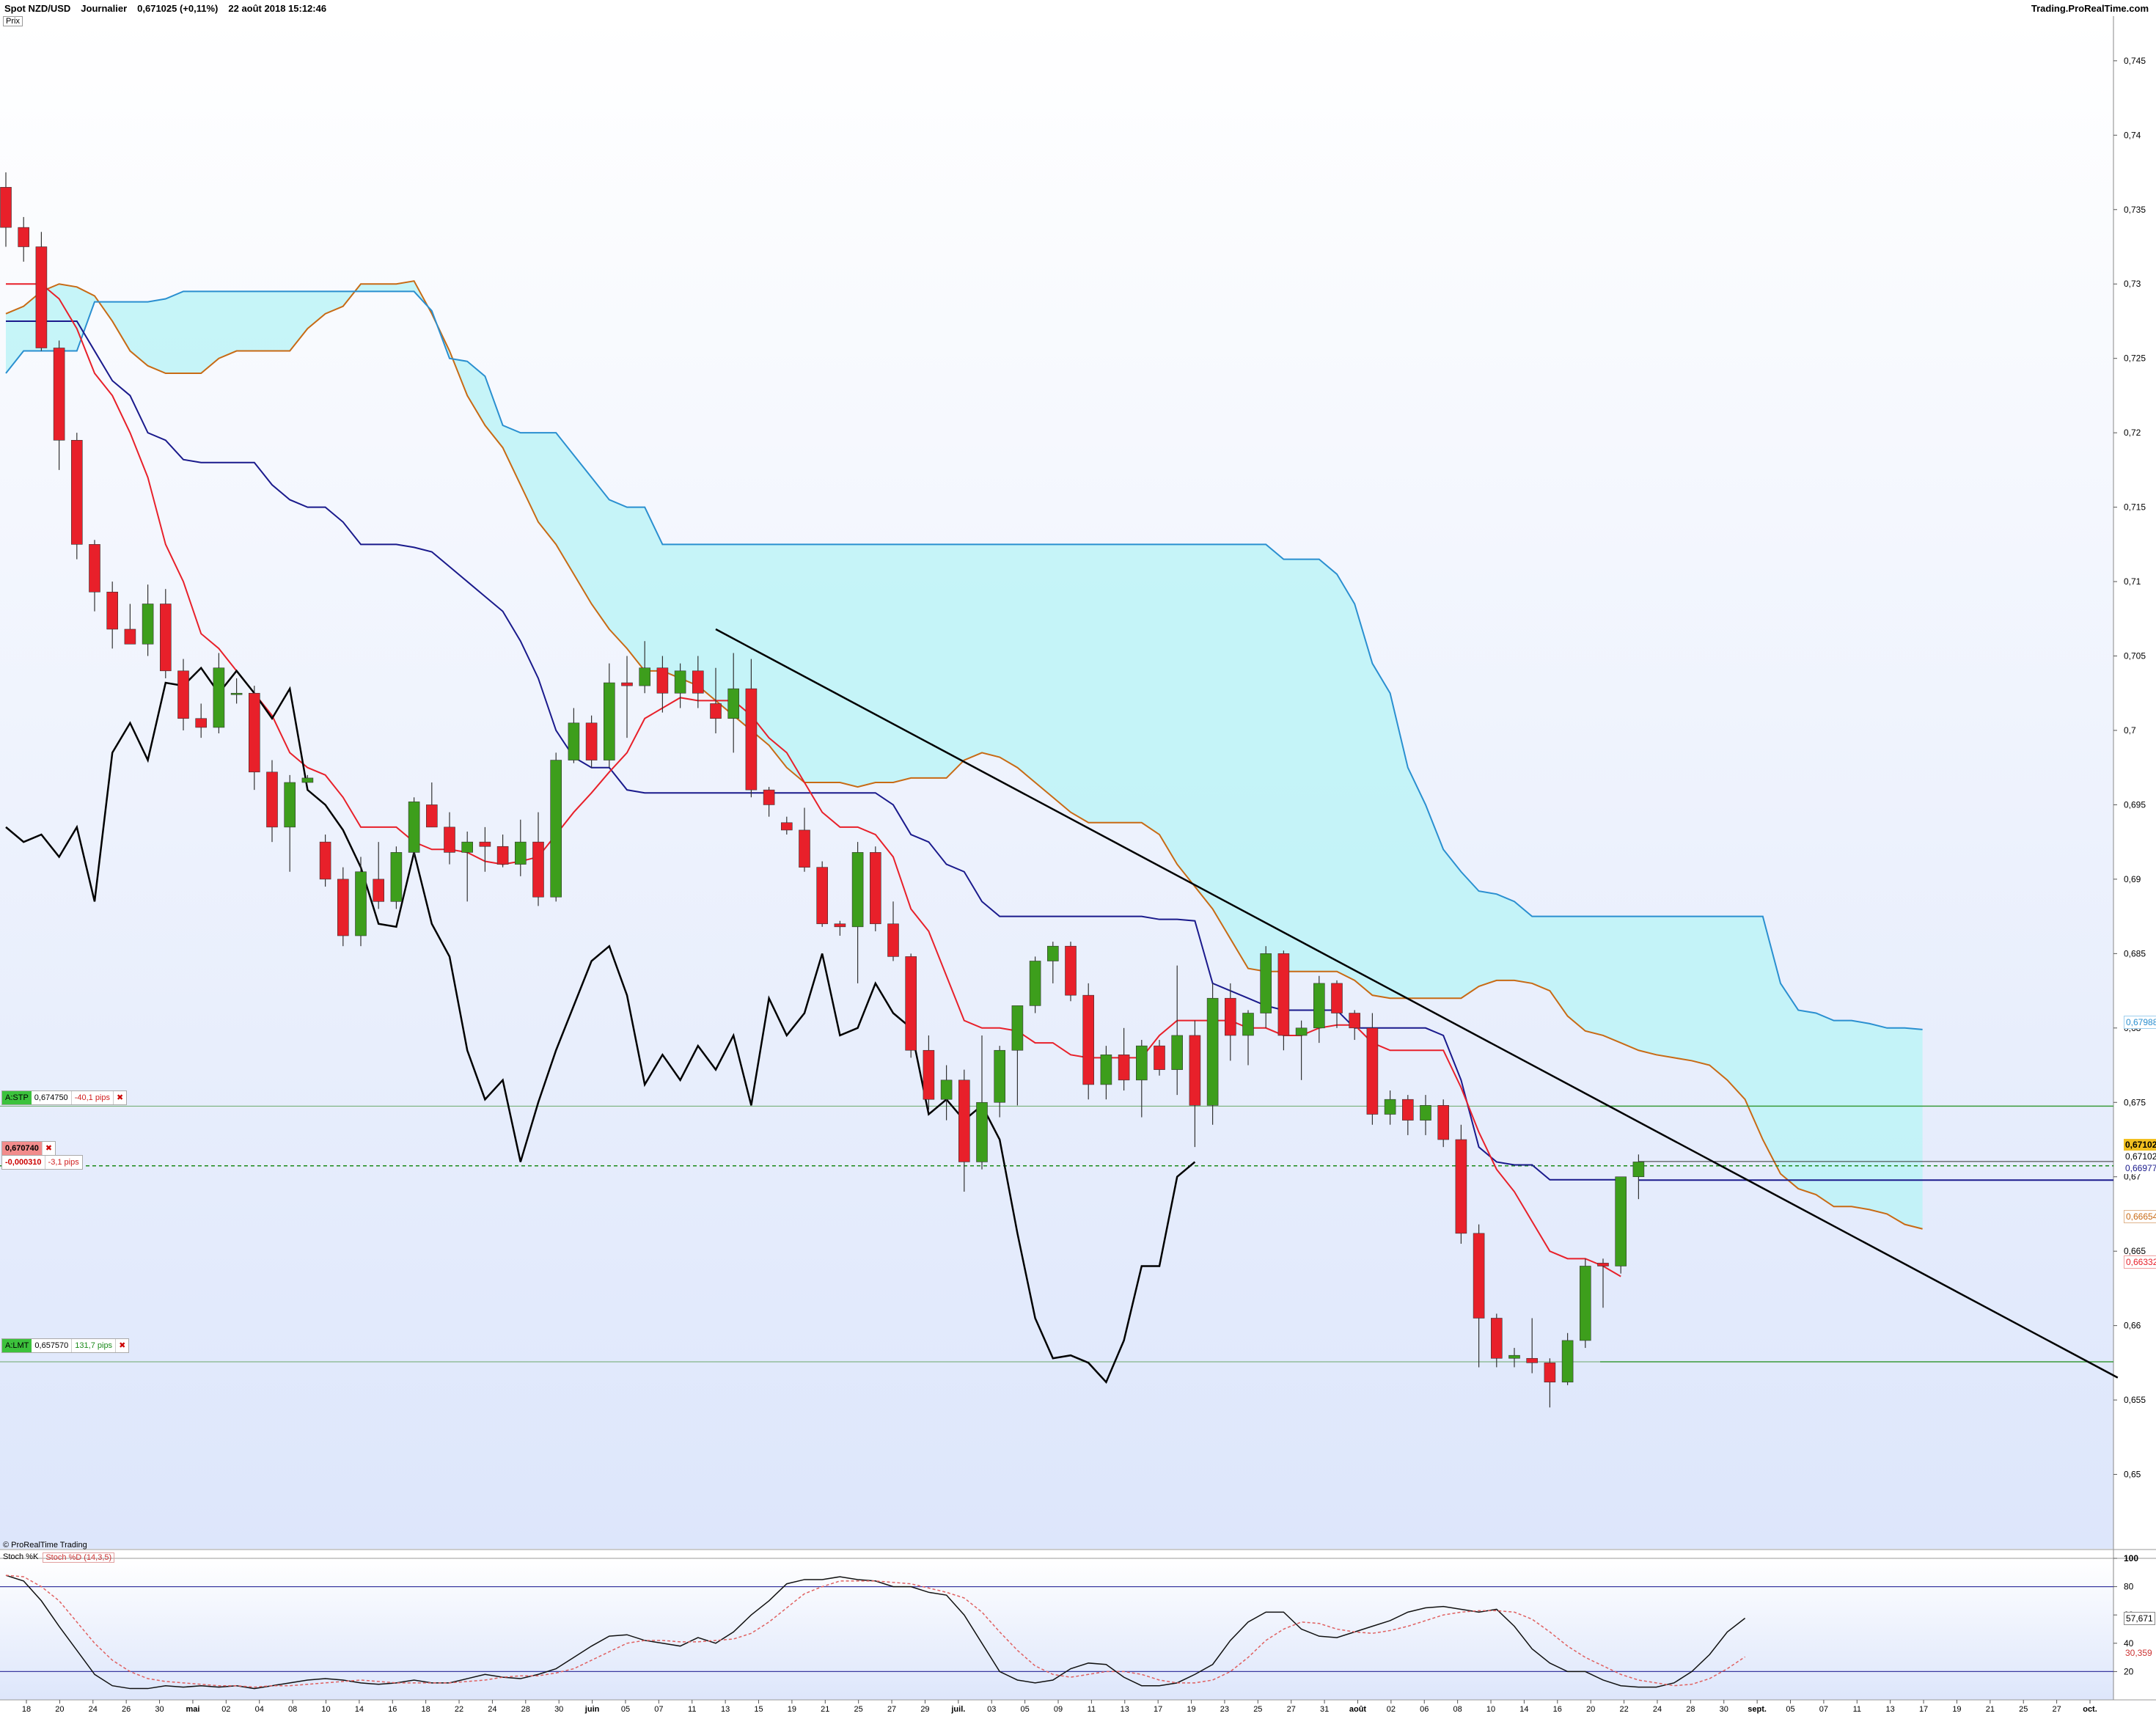 The width and height of the screenshot is (2156, 1716). What do you see at coordinates (17, 1345) in the screenshot?
I see `limit-order-label: A:LMT` at bounding box center [17, 1345].